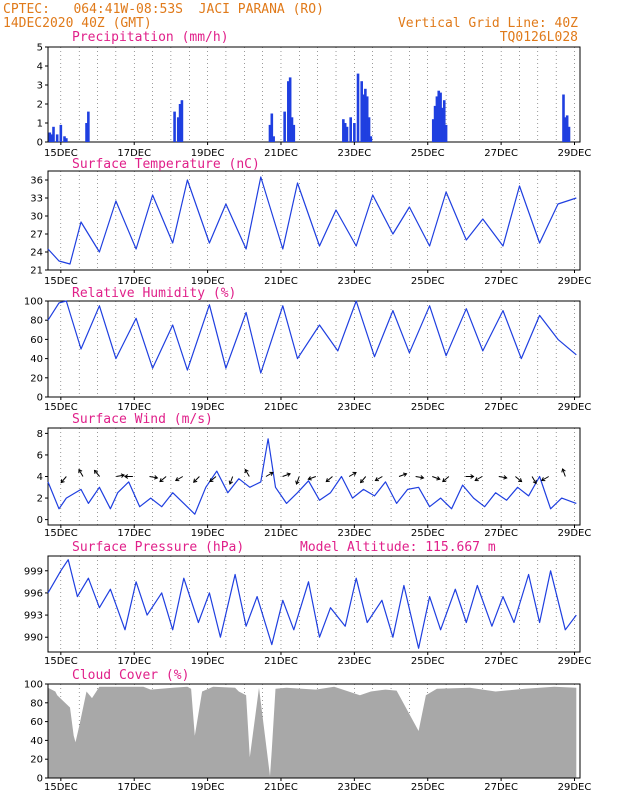 The height and width of the screenshot is (800, 618). Describe the element at coordinates (33, 638) in the screenshot. I see `y-tick-label: 990` at that location.